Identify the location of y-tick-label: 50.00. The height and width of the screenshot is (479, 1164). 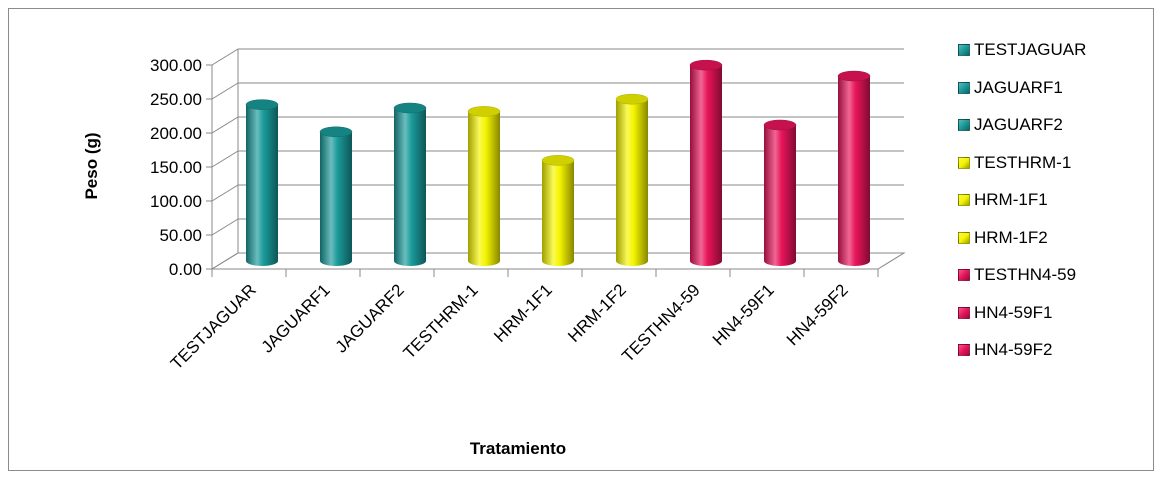
(180, 235).